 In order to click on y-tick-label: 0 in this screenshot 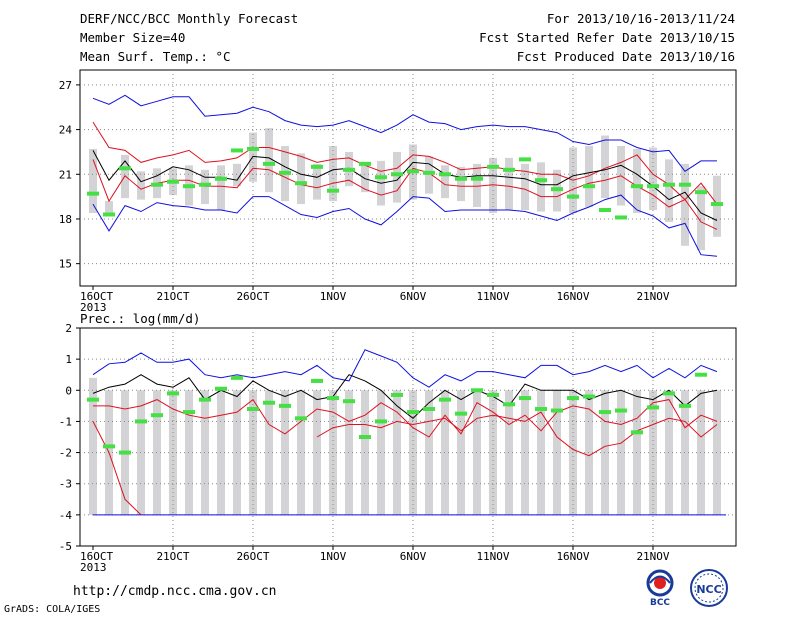, I will do `click(68, 390)`.